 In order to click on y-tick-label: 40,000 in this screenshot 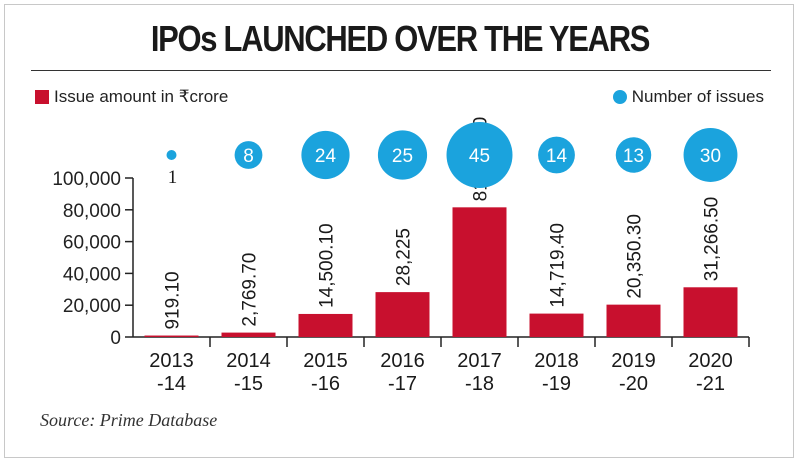, I will do `click(92, 274)`.